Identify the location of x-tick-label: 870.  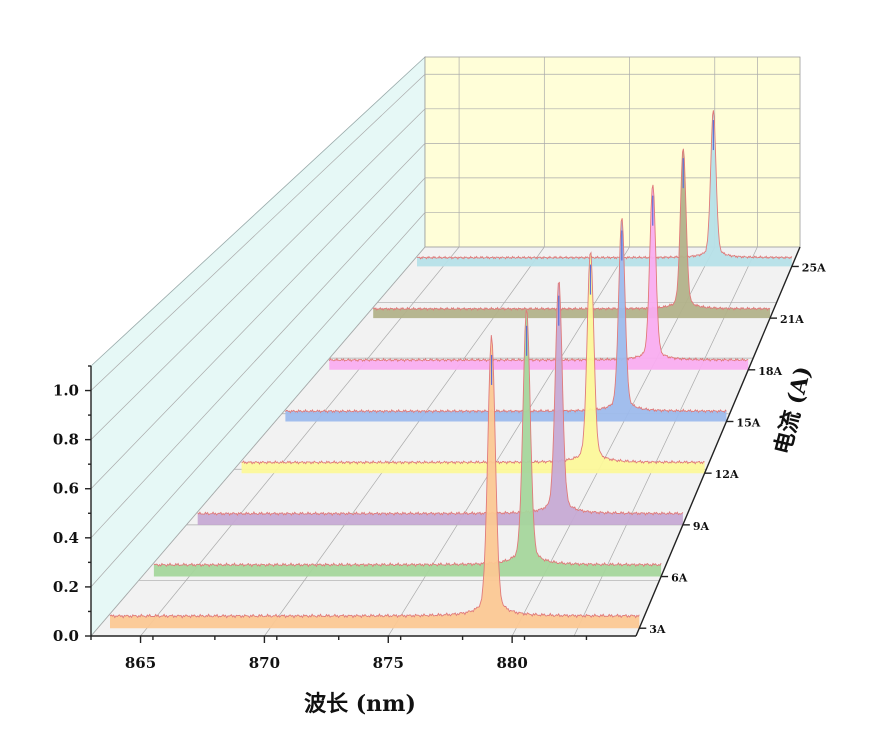
(264, 663).